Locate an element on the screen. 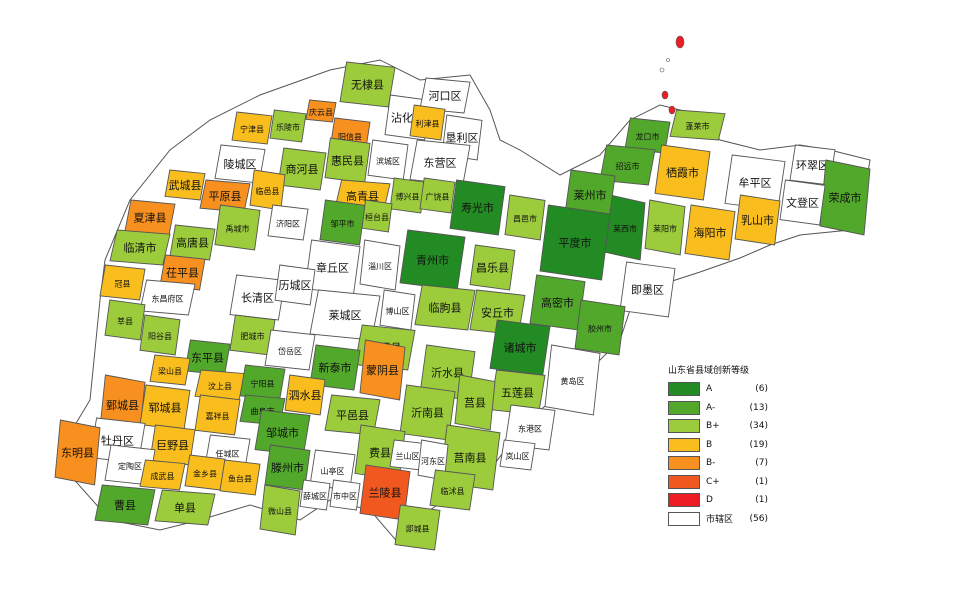 The width and height of the screenshot is (960, 589). legend-row: B- (7) is located at coordinates (718, 463).